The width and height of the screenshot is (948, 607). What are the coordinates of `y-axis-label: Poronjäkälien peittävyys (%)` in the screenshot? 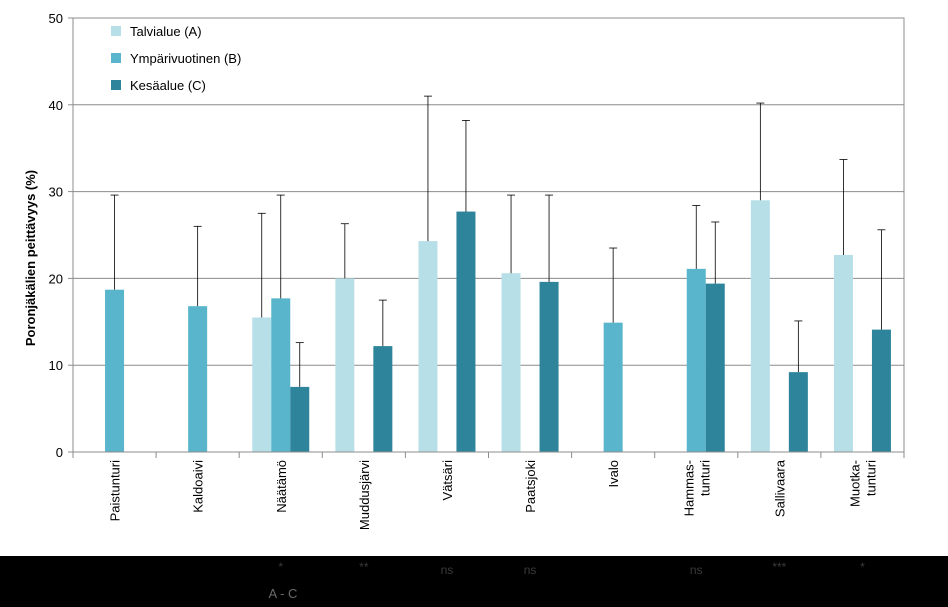 It's located at (30, 258).